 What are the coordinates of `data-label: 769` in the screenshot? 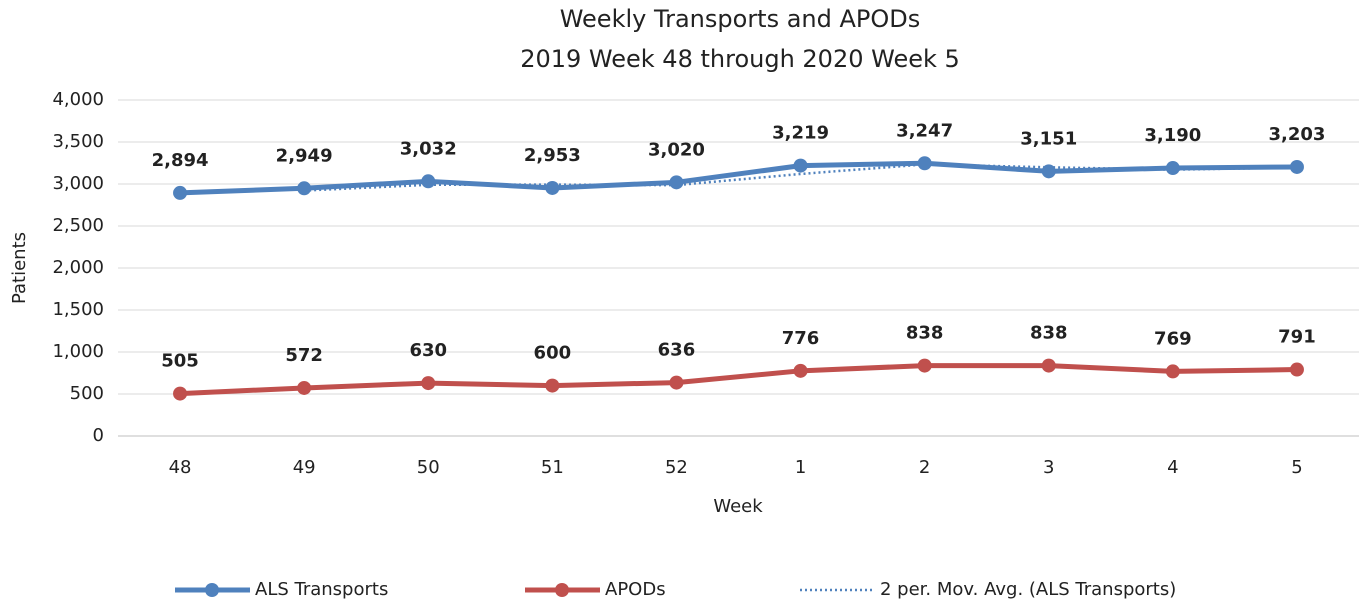 It's located at (1173, 338).